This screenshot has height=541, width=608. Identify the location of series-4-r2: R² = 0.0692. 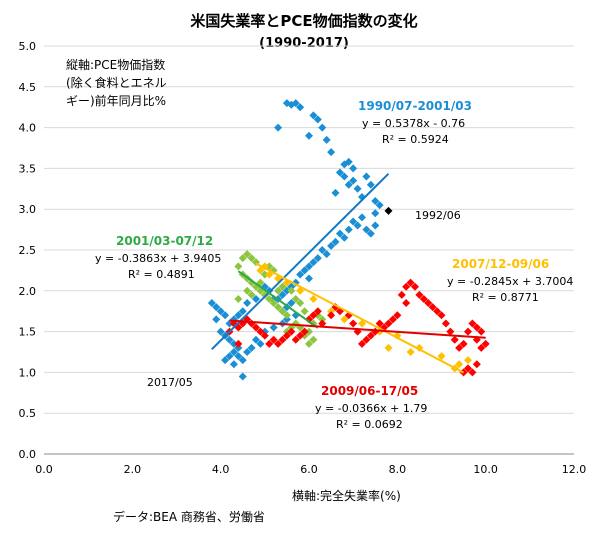
(369, 424).